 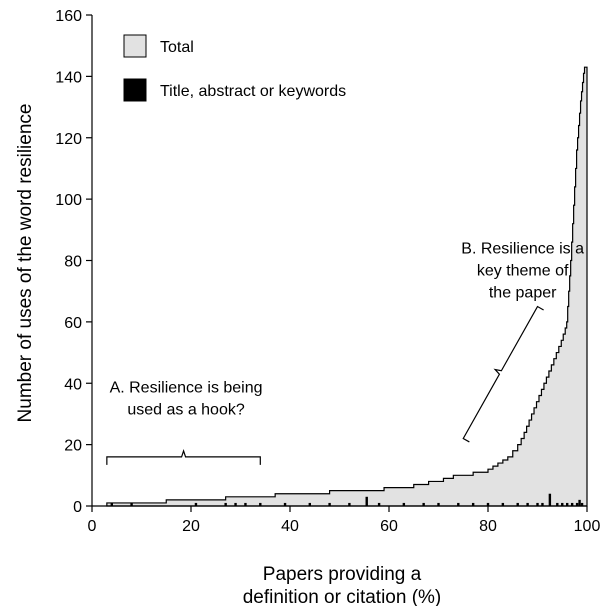 I want to click on annotation-a-line-2: used as a hook?, so click(x=186, y=409).